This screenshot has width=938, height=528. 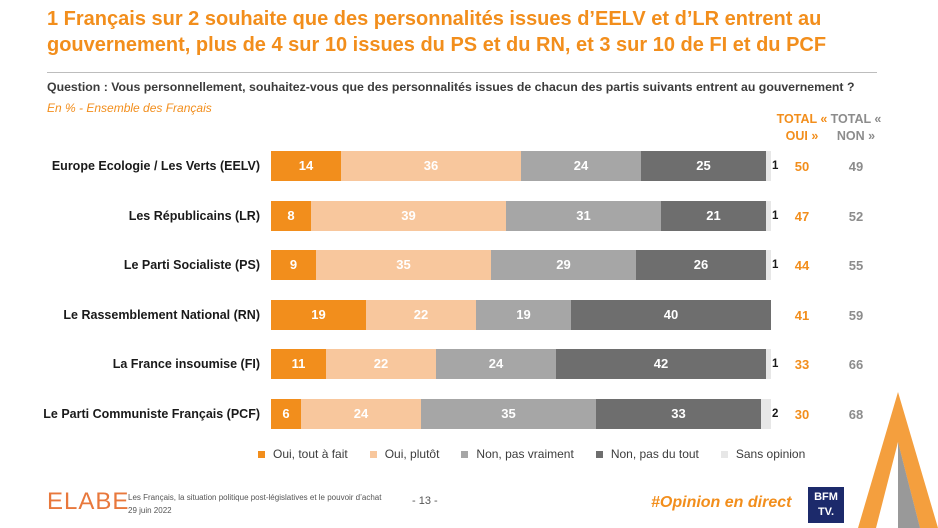 What do you see at coordinates (826, 512) in the screenshot?
I see `bfmtv-logo-line2: TV.` at bounding box center [826, 512].